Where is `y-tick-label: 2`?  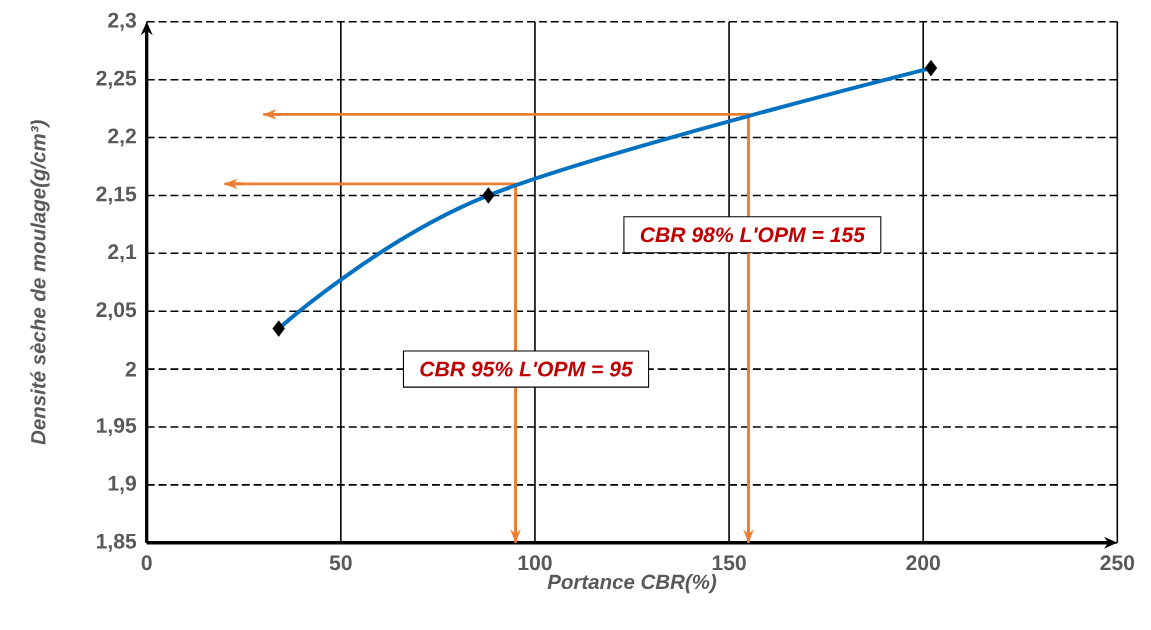 y-tick-label: 2 is located at coordinates (130, 369).